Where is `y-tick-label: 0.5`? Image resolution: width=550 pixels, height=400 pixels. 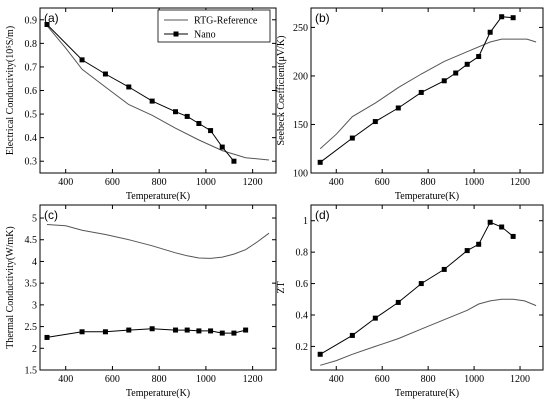 y-tick-label: 0.5 is located at coordinates (31, 115).